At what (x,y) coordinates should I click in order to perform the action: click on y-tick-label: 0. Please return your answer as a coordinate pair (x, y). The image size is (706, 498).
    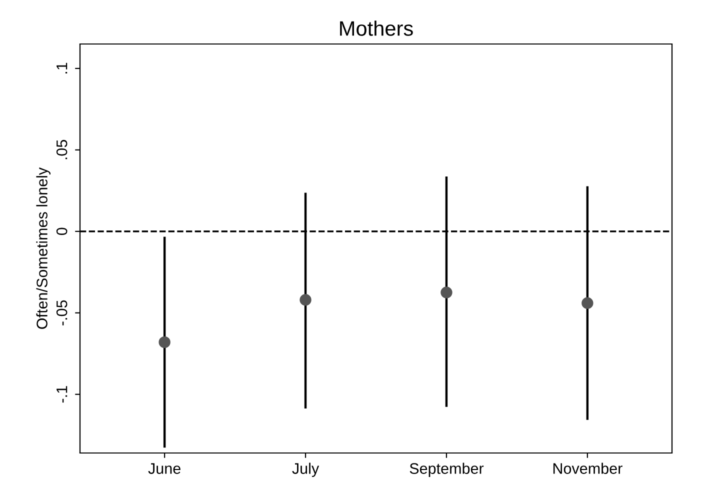
    Looking at the image, I should click on (62, 232).